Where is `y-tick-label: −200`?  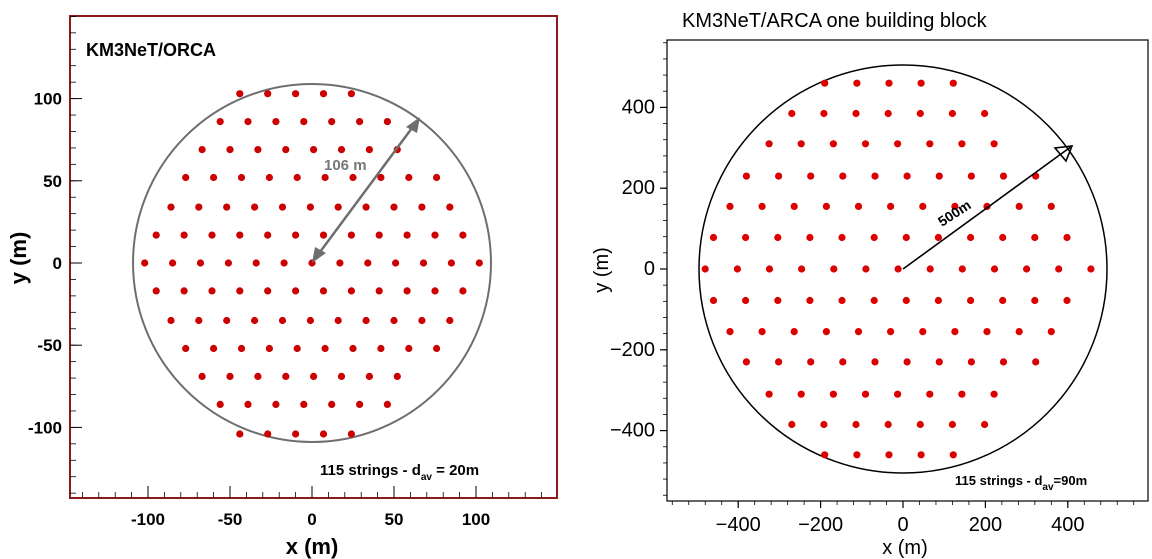 y-tick-label: −200 is located at coordinates (632, 350).